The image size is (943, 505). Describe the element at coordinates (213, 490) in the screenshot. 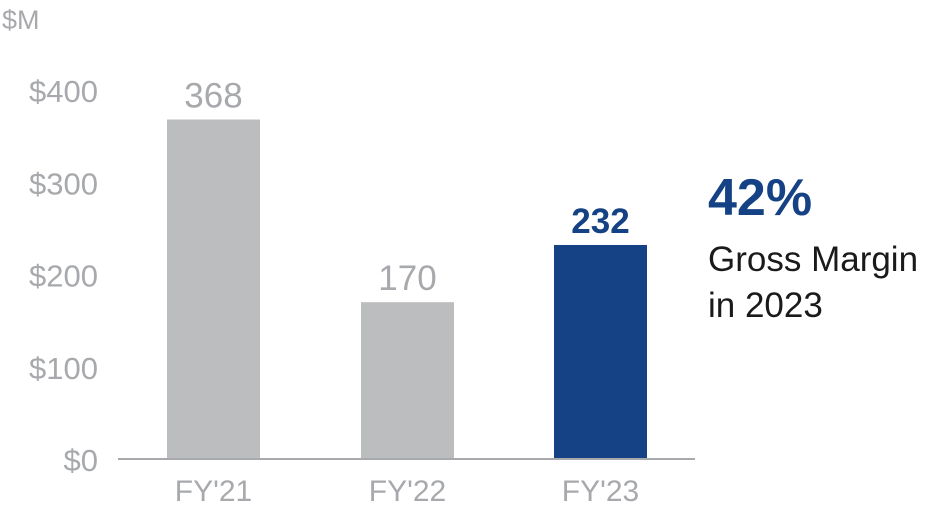

I see `x-tick-label: FY'21` at that location.